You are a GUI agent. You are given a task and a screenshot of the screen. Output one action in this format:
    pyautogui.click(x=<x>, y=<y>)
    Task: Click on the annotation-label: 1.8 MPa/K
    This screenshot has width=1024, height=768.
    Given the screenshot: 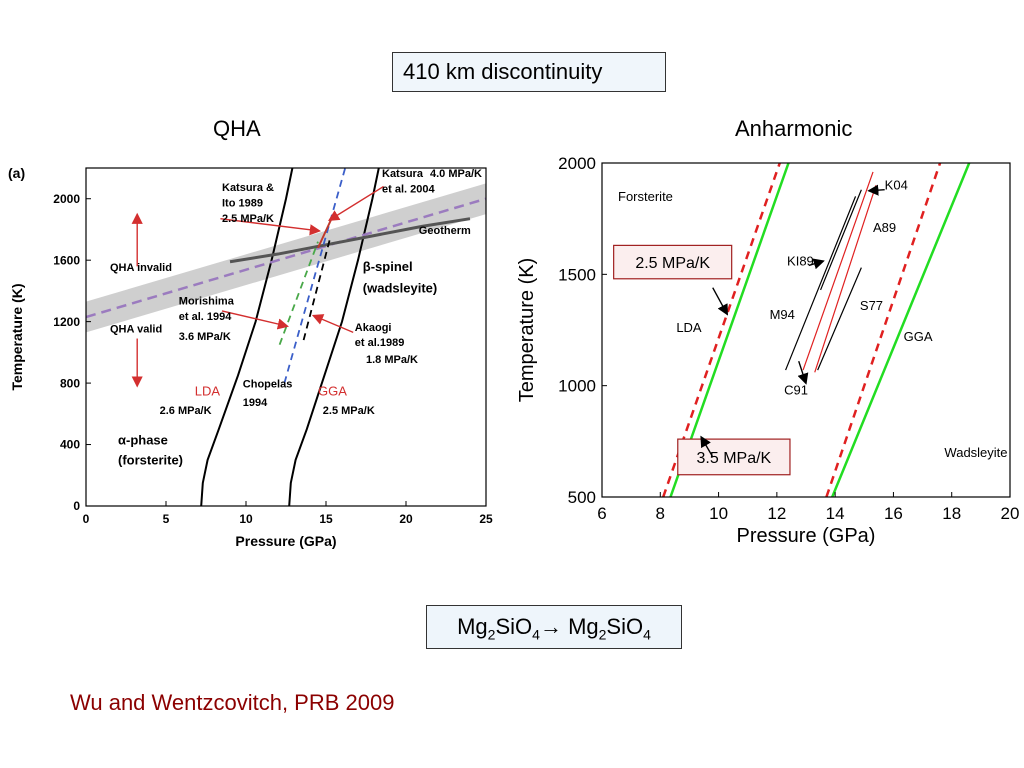 What is the action you would take?
    pyautogui.click(x=392, y=360)
    